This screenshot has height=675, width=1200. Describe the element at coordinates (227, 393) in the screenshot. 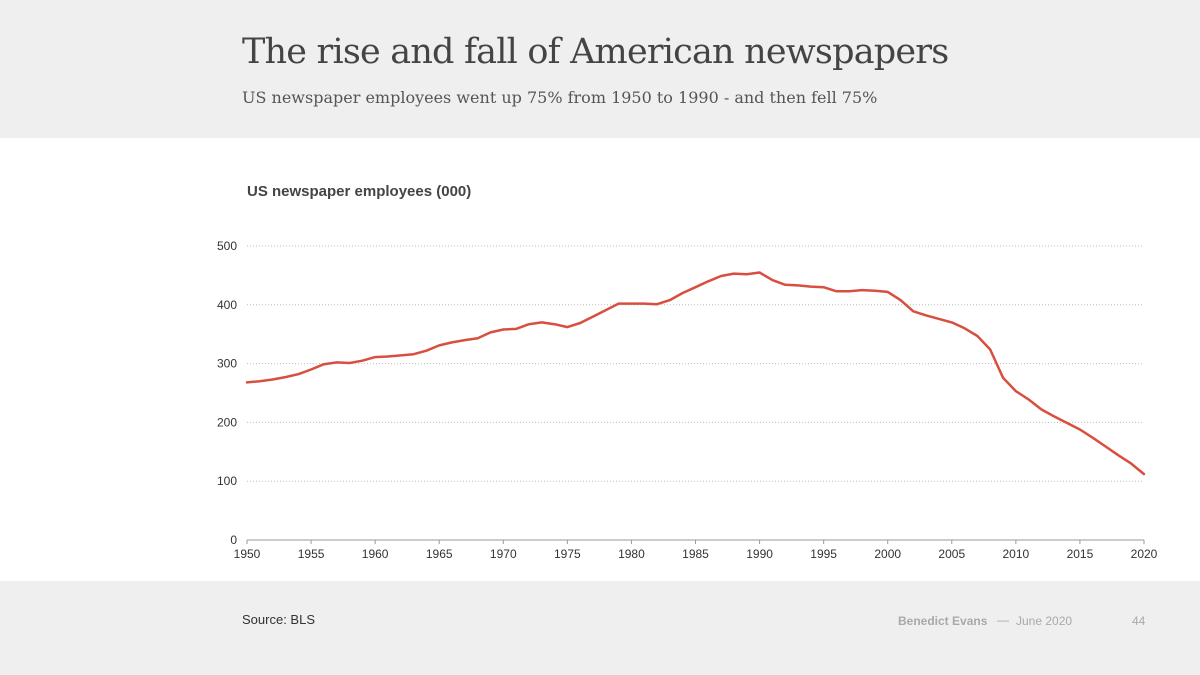

I see `y-axis: 0 100 200 300 400 500` at that location.